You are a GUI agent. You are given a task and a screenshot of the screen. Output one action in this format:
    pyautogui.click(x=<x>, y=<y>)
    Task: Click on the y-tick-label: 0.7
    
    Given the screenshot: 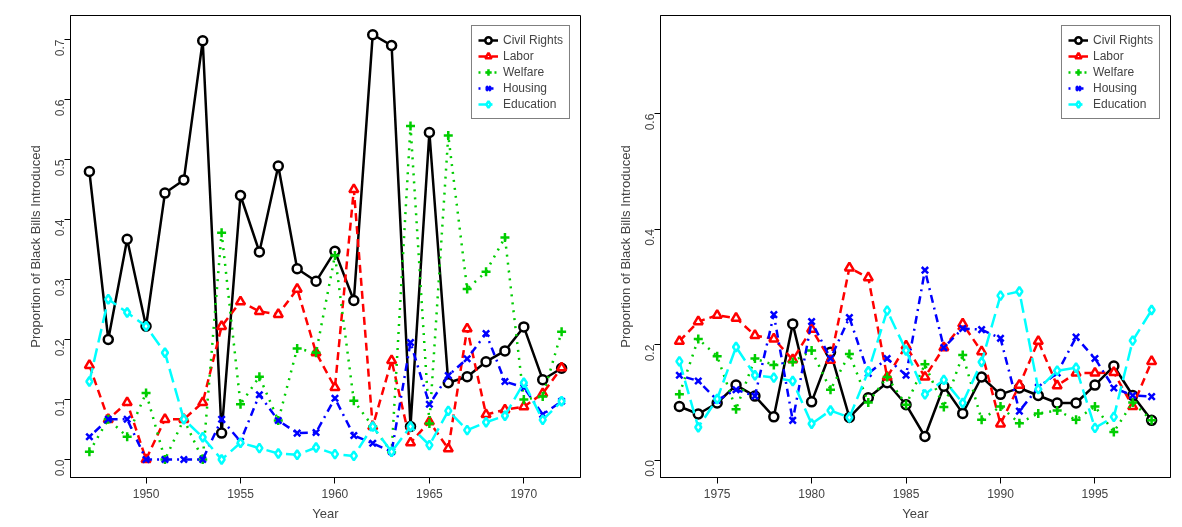 What is the action you would take?
    pyautogui.click(x=60, y=48)
    